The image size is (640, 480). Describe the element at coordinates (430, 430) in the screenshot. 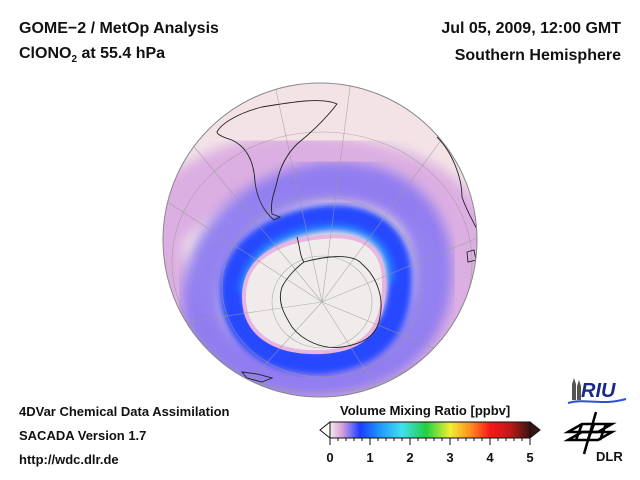

I see `colorbar-gradient` at that location.